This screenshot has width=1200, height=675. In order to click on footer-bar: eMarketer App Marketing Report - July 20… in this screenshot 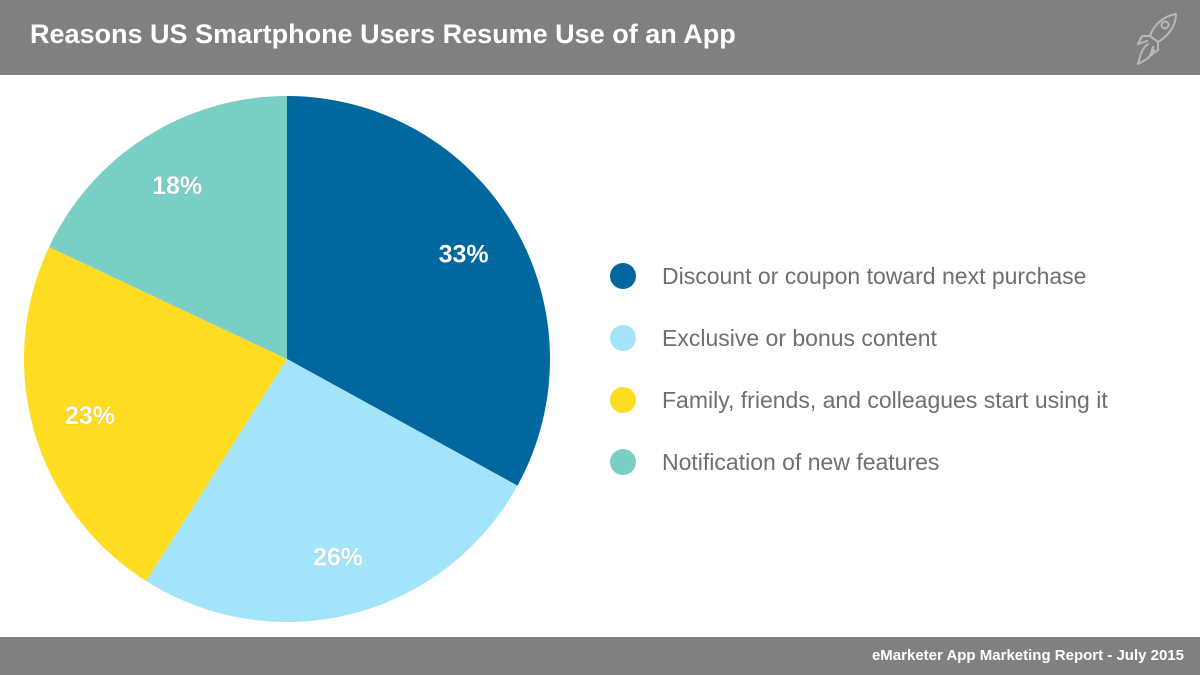, I will do `click(600, 656)`.